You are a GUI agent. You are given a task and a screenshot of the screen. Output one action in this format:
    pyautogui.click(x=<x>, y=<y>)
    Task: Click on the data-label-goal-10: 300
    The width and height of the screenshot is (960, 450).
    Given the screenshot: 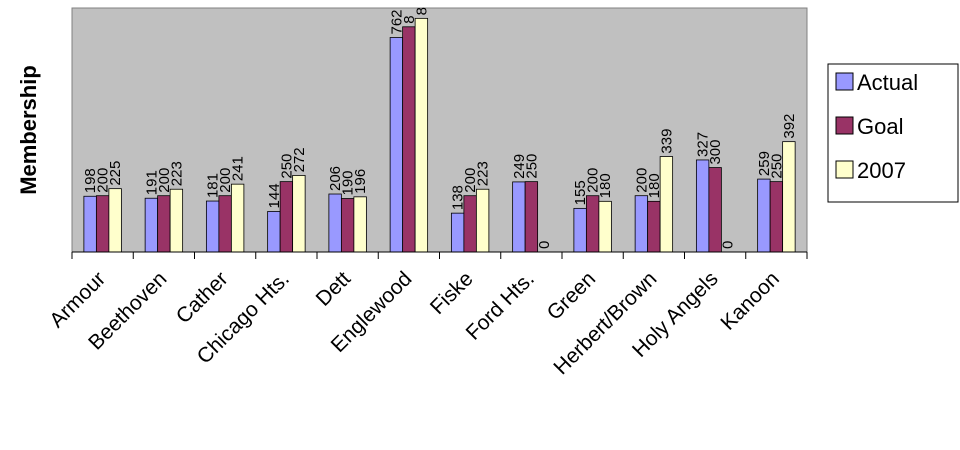 What is the action you would take?
    pyautogui.click(x=715, y=152)
    